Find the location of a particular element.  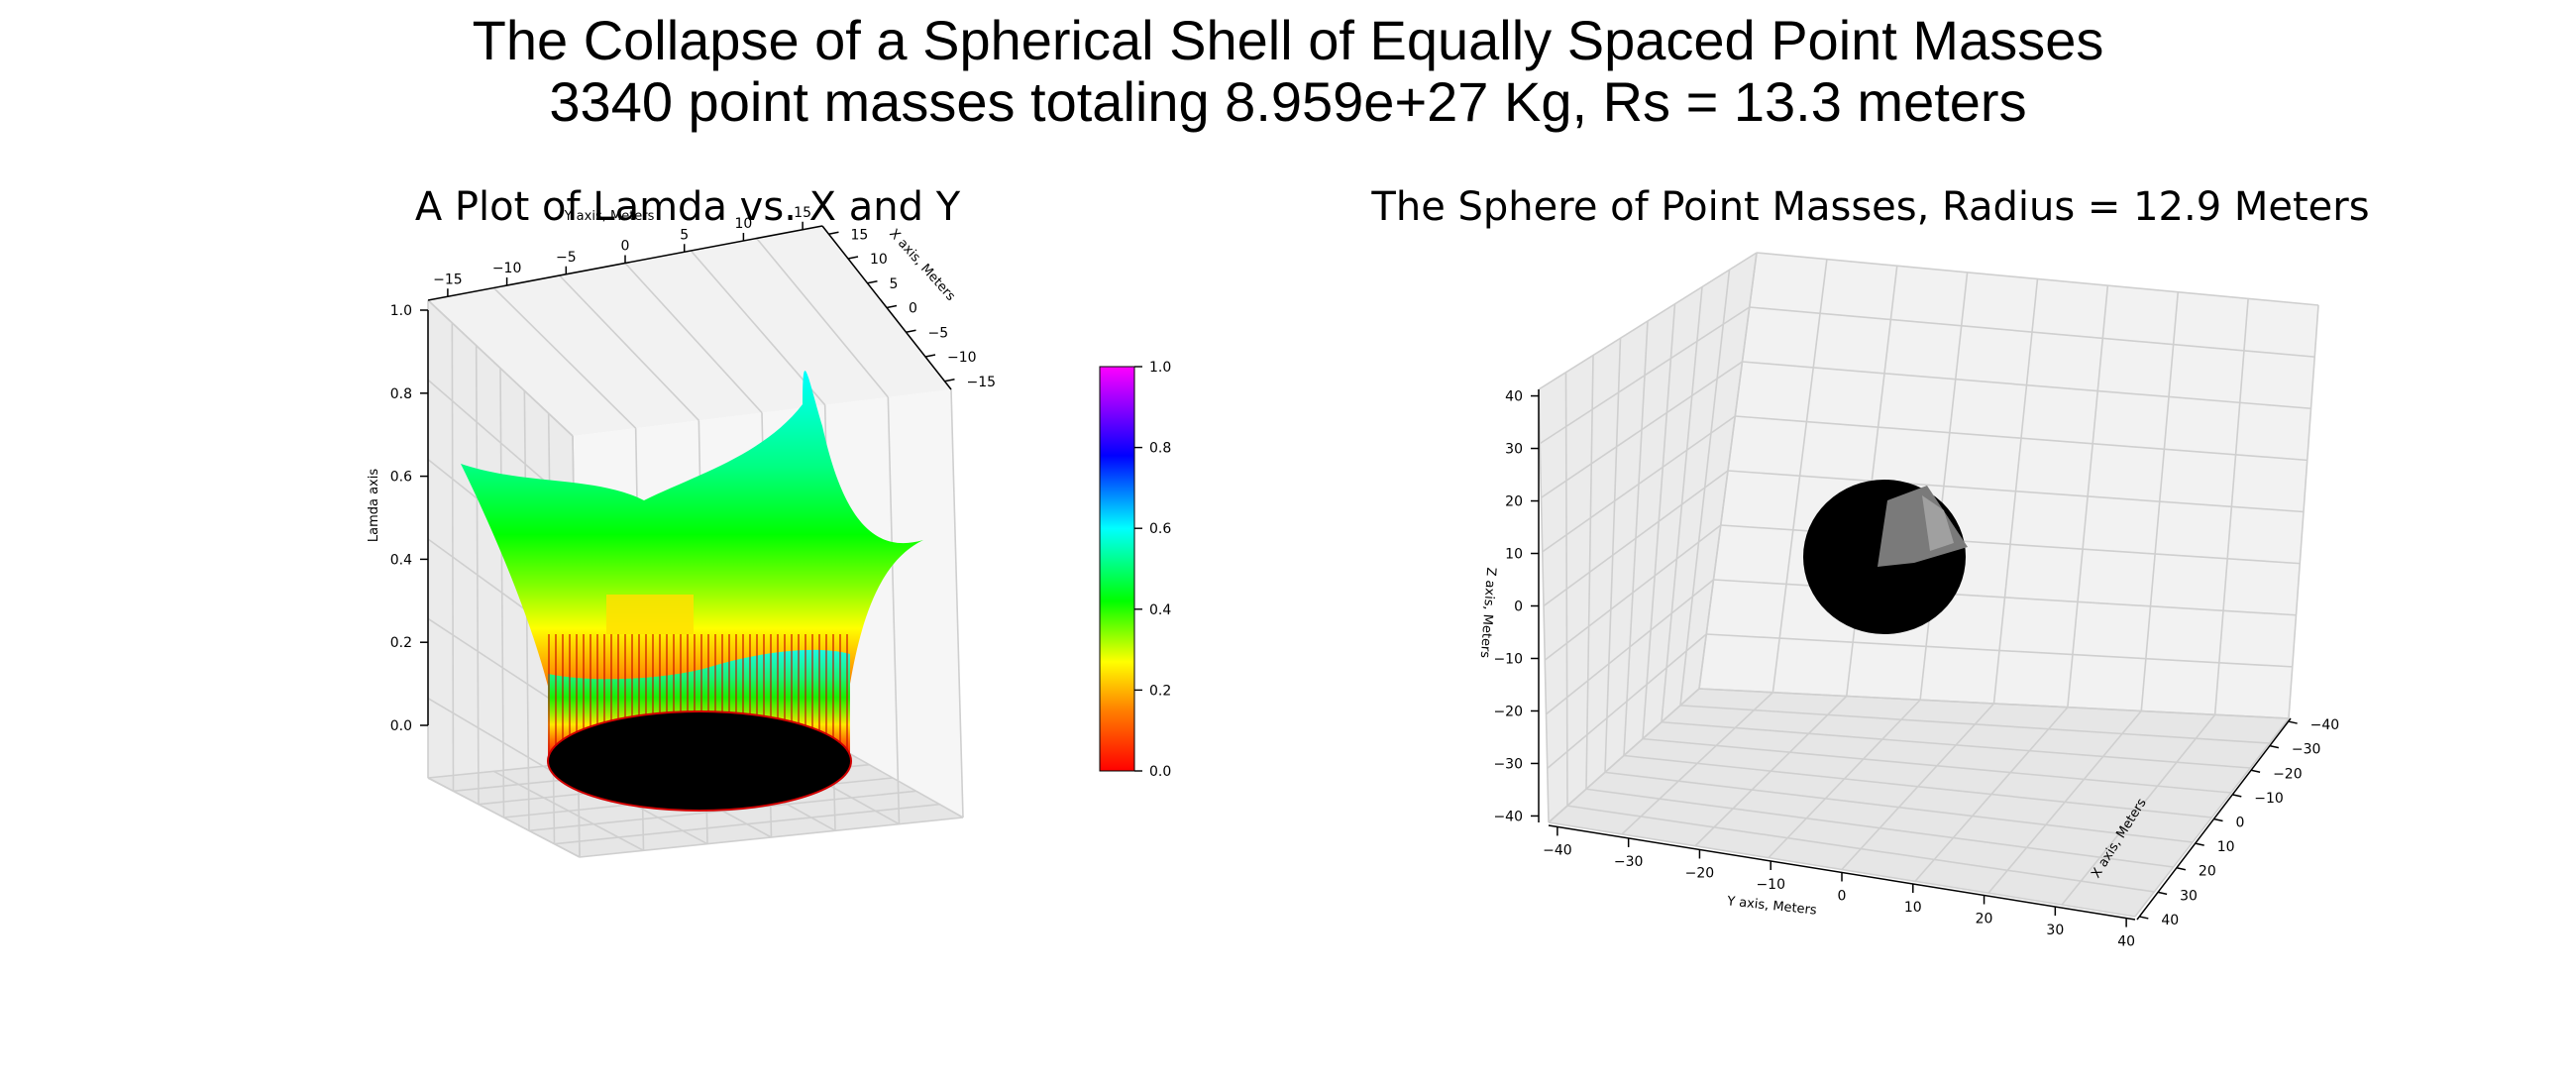

sphere-back-pane is located at coordinates (2009, 485).